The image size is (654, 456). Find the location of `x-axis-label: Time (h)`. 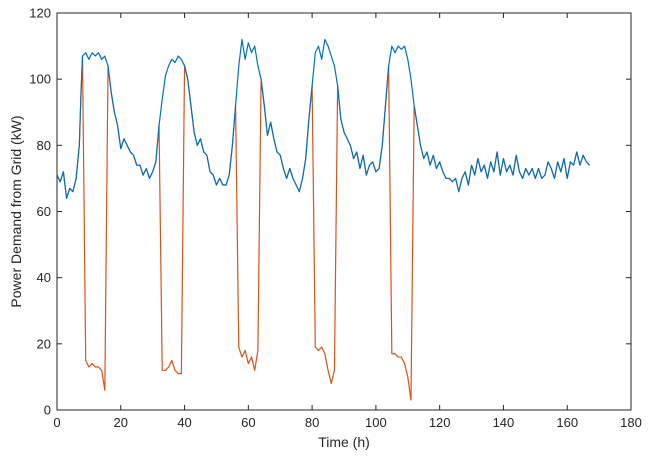

x-axis-label: Time (h) is located at coordinates (344, 442).